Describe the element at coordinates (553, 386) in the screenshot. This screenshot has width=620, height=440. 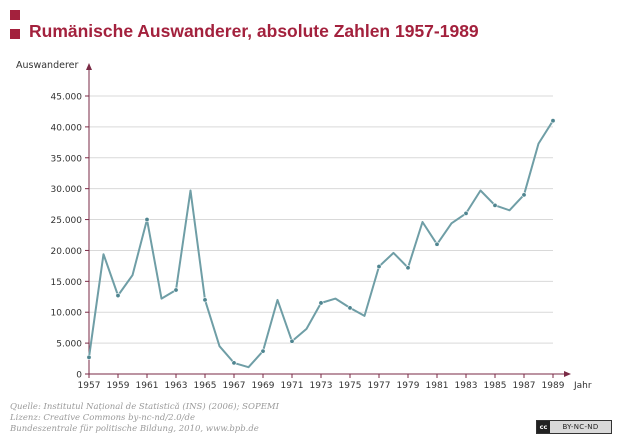
I see `x-tick-label: 1989` at that location.